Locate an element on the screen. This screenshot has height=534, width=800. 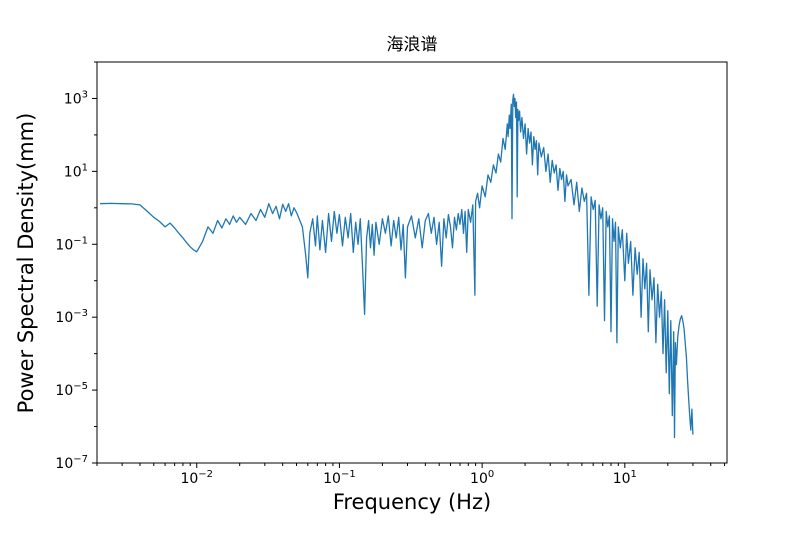
chart-title: 海浪谱 is located at coordinates (412, 45).